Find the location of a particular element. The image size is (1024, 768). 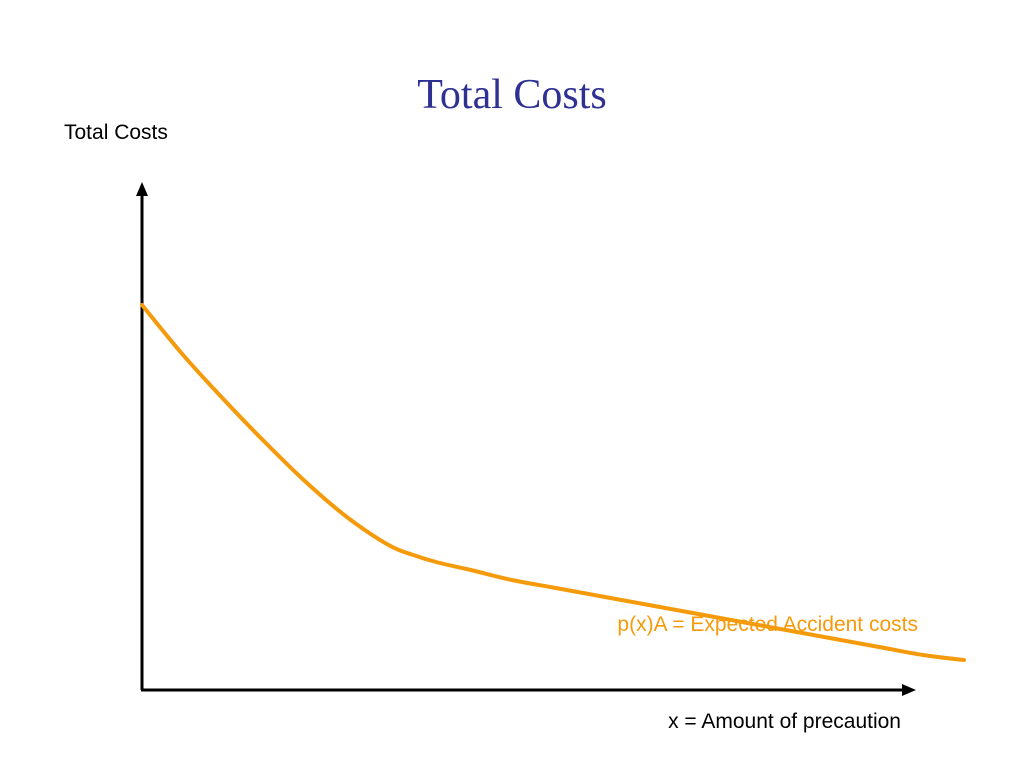

series-label: p(x)A = Expected Accident costs is located at coordinates (767, 624).